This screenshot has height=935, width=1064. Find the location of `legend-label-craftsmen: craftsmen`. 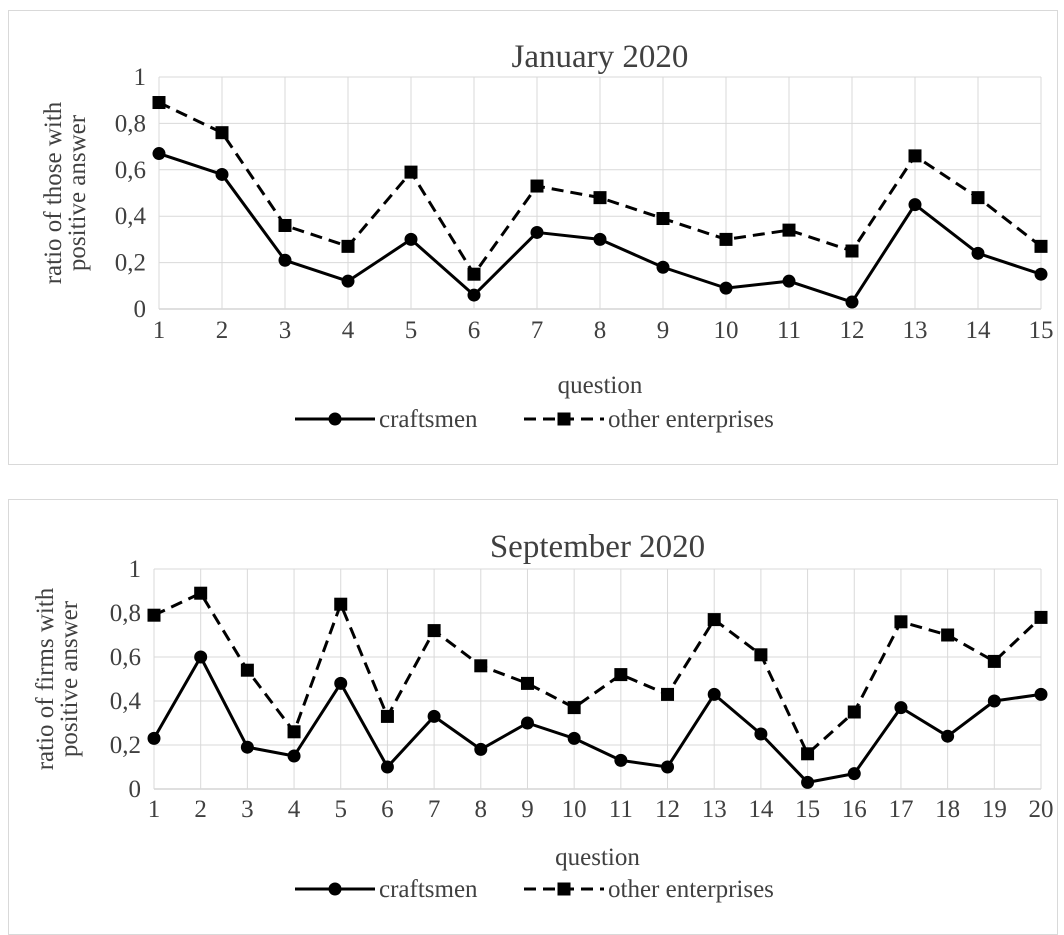

legend-label-craftsmen: craftsmen is located at coordinates (428, 419).